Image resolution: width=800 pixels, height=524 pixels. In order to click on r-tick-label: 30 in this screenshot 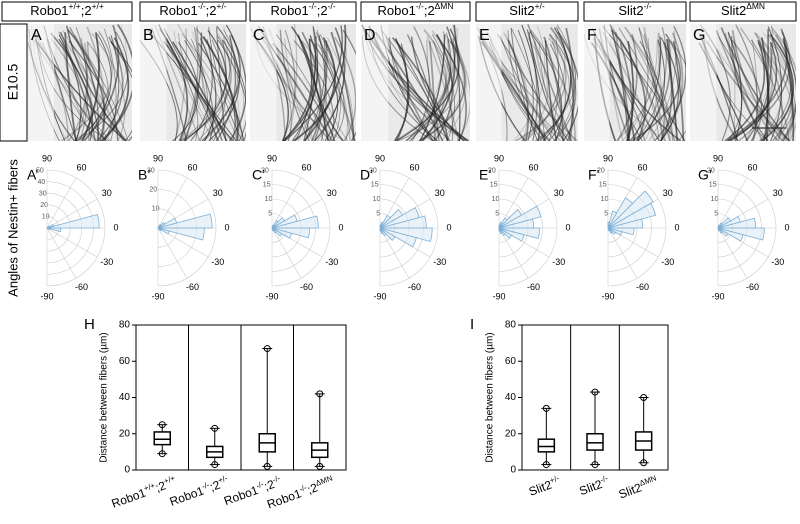, I will do `click(43, 193)`.